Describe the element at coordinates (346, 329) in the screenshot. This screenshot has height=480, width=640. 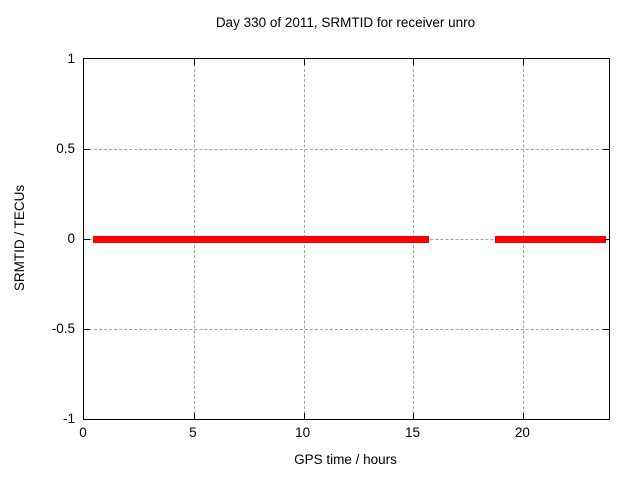
I see `gridline-y--0.5` at that location.